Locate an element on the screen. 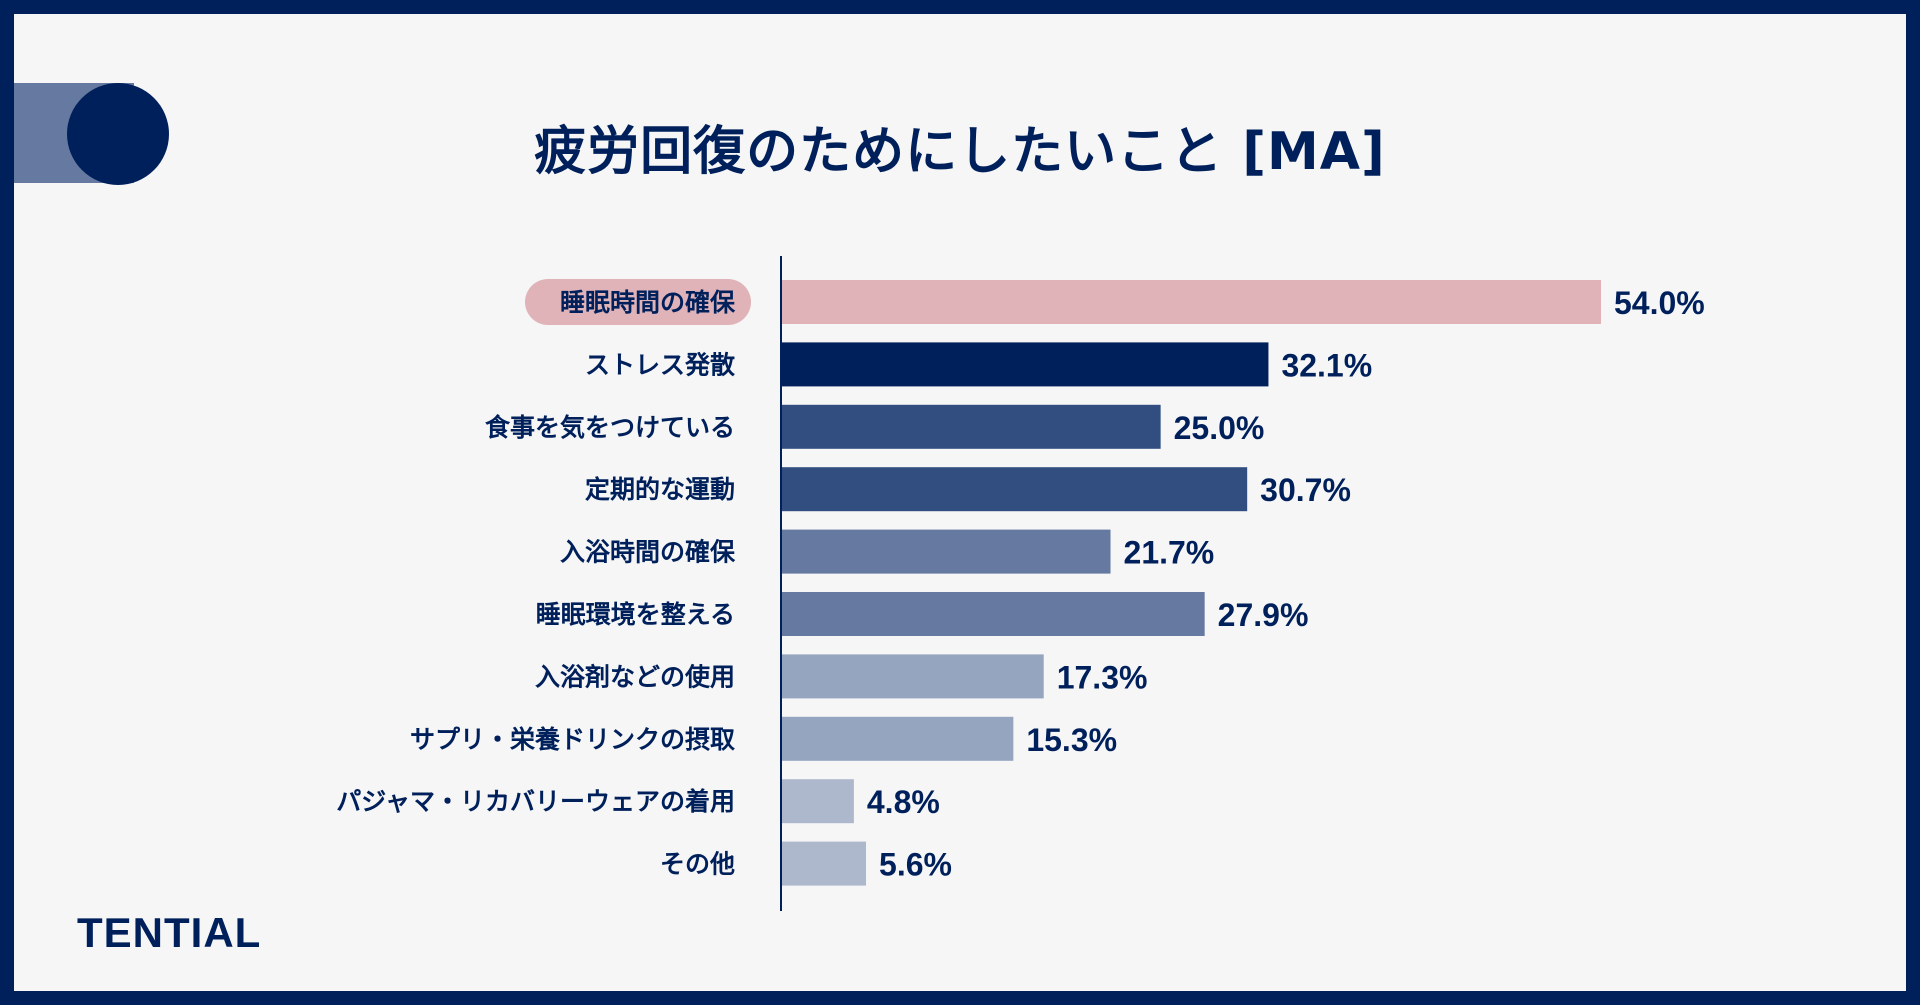 The width and height of the screenshot is (1920, 1005). category-label: サプリ・栄養ドリンクの摂取 is located at coordinates (572, 739).